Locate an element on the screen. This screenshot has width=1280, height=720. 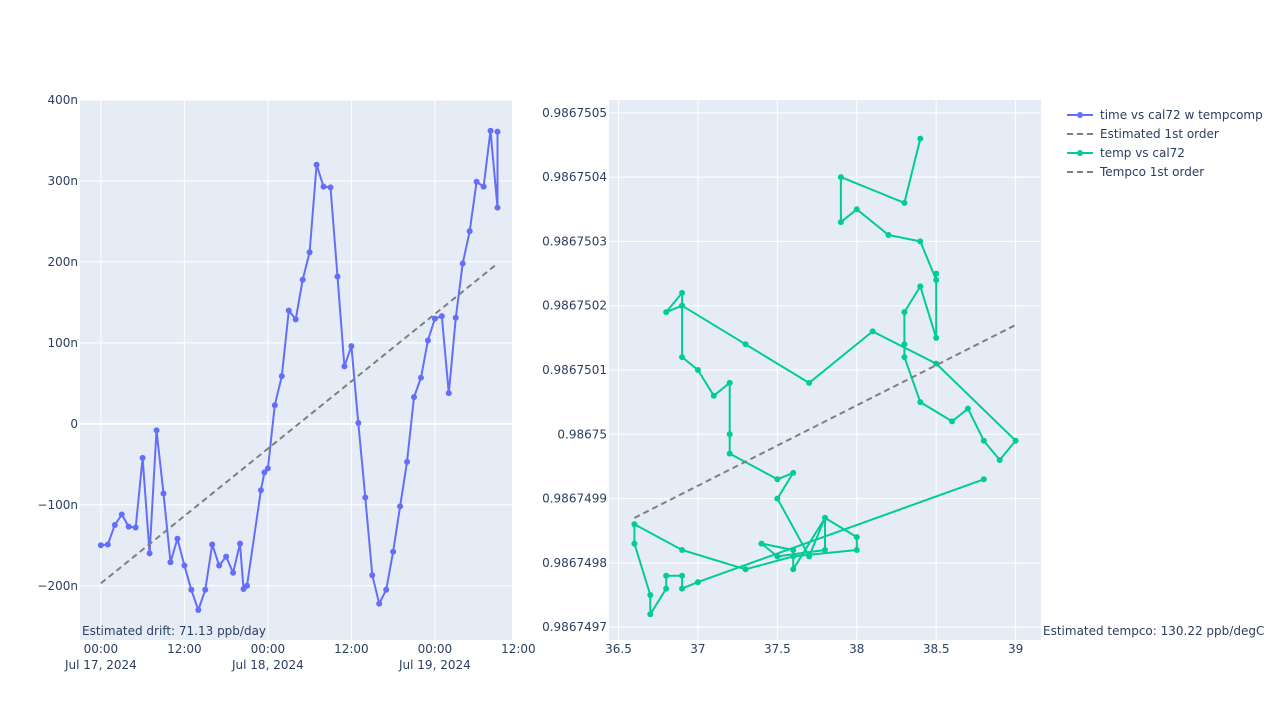
legend-item-2: temp vs cal72 is located at coordinates (1126, 153).